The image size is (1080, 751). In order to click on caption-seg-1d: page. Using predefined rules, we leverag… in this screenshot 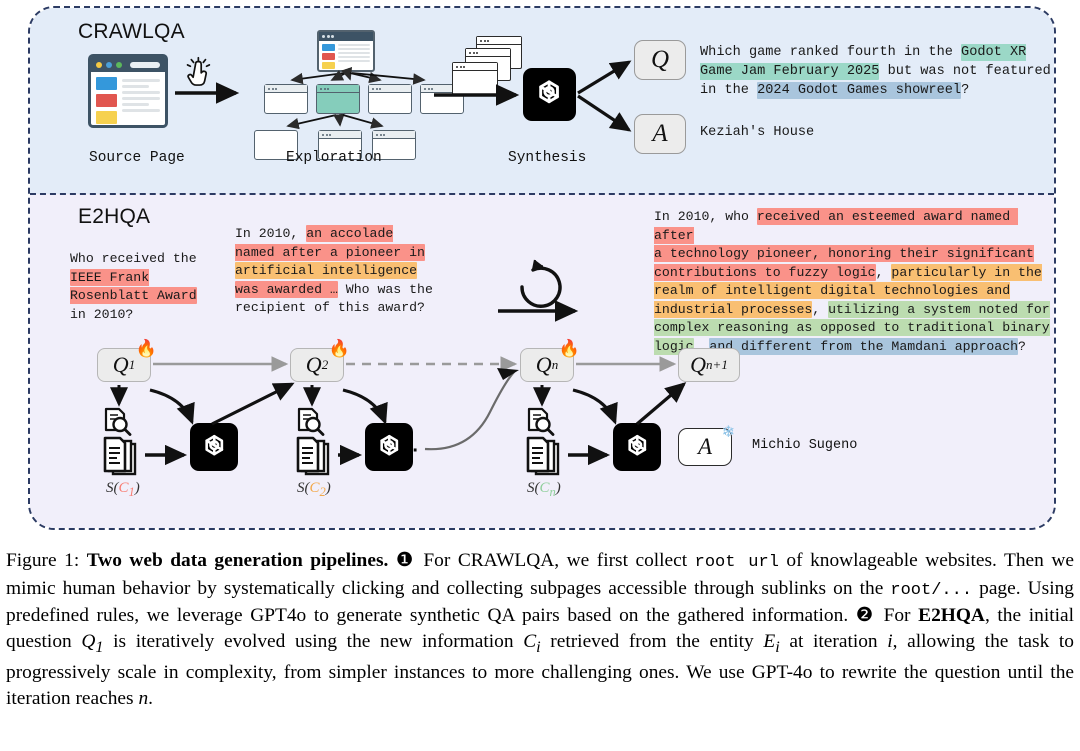, I will do `click(540, 602)`.